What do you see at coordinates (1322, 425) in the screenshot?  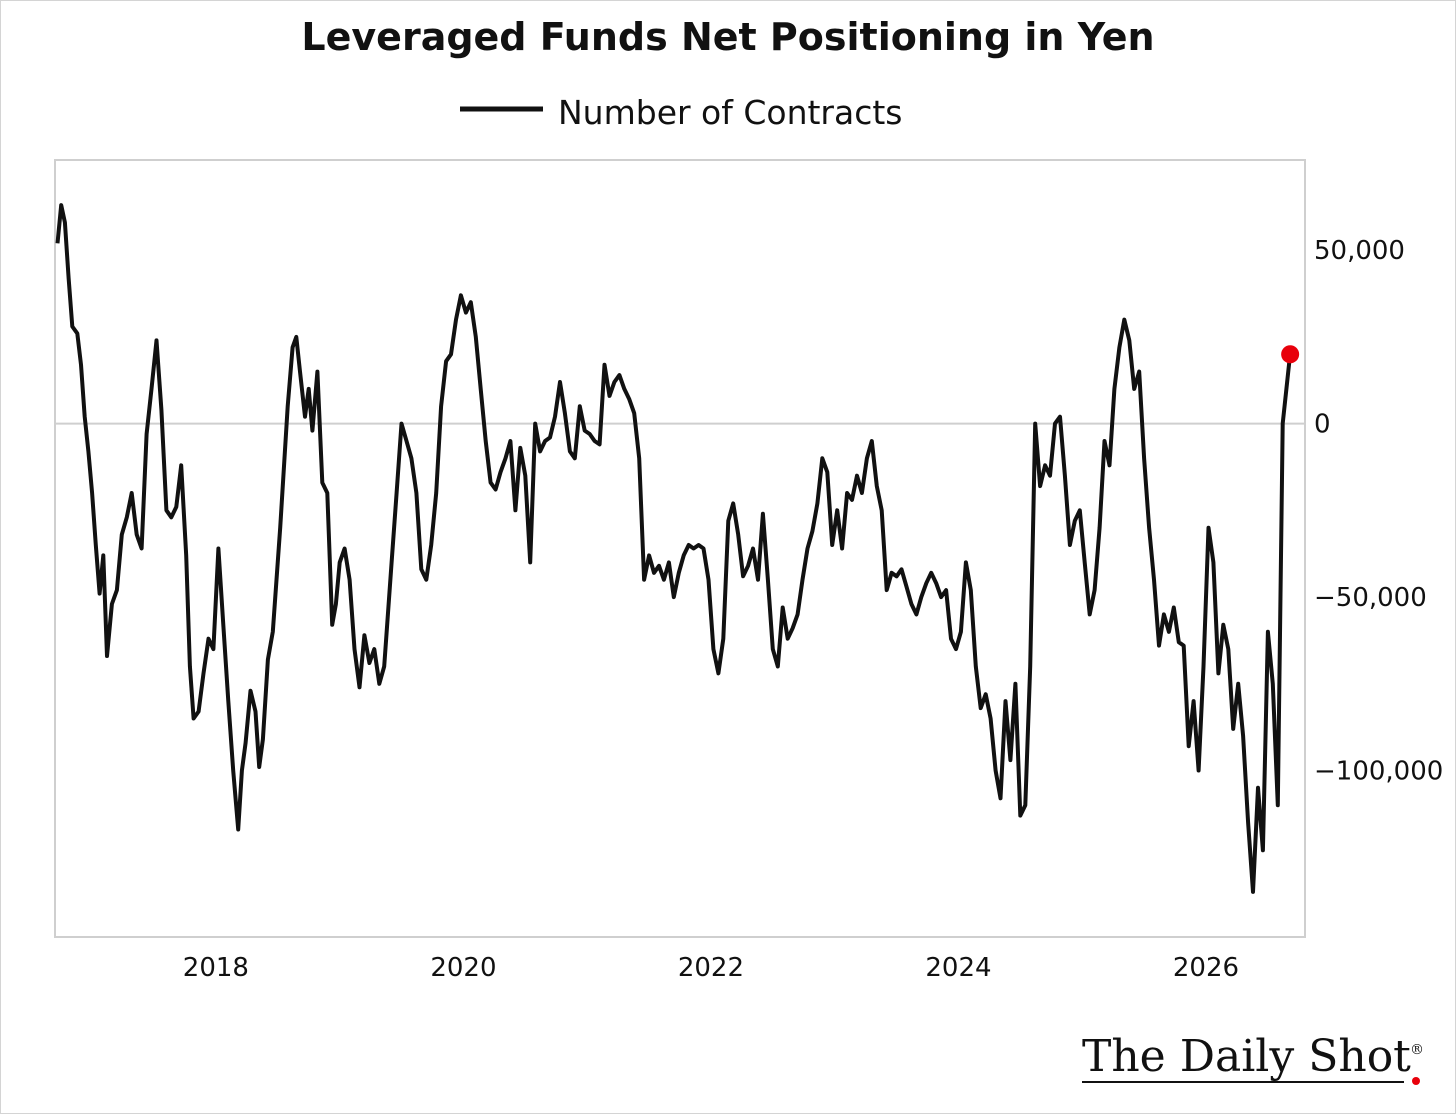 I see `y-tick-label: 0` at bounding box center [1322, 425].